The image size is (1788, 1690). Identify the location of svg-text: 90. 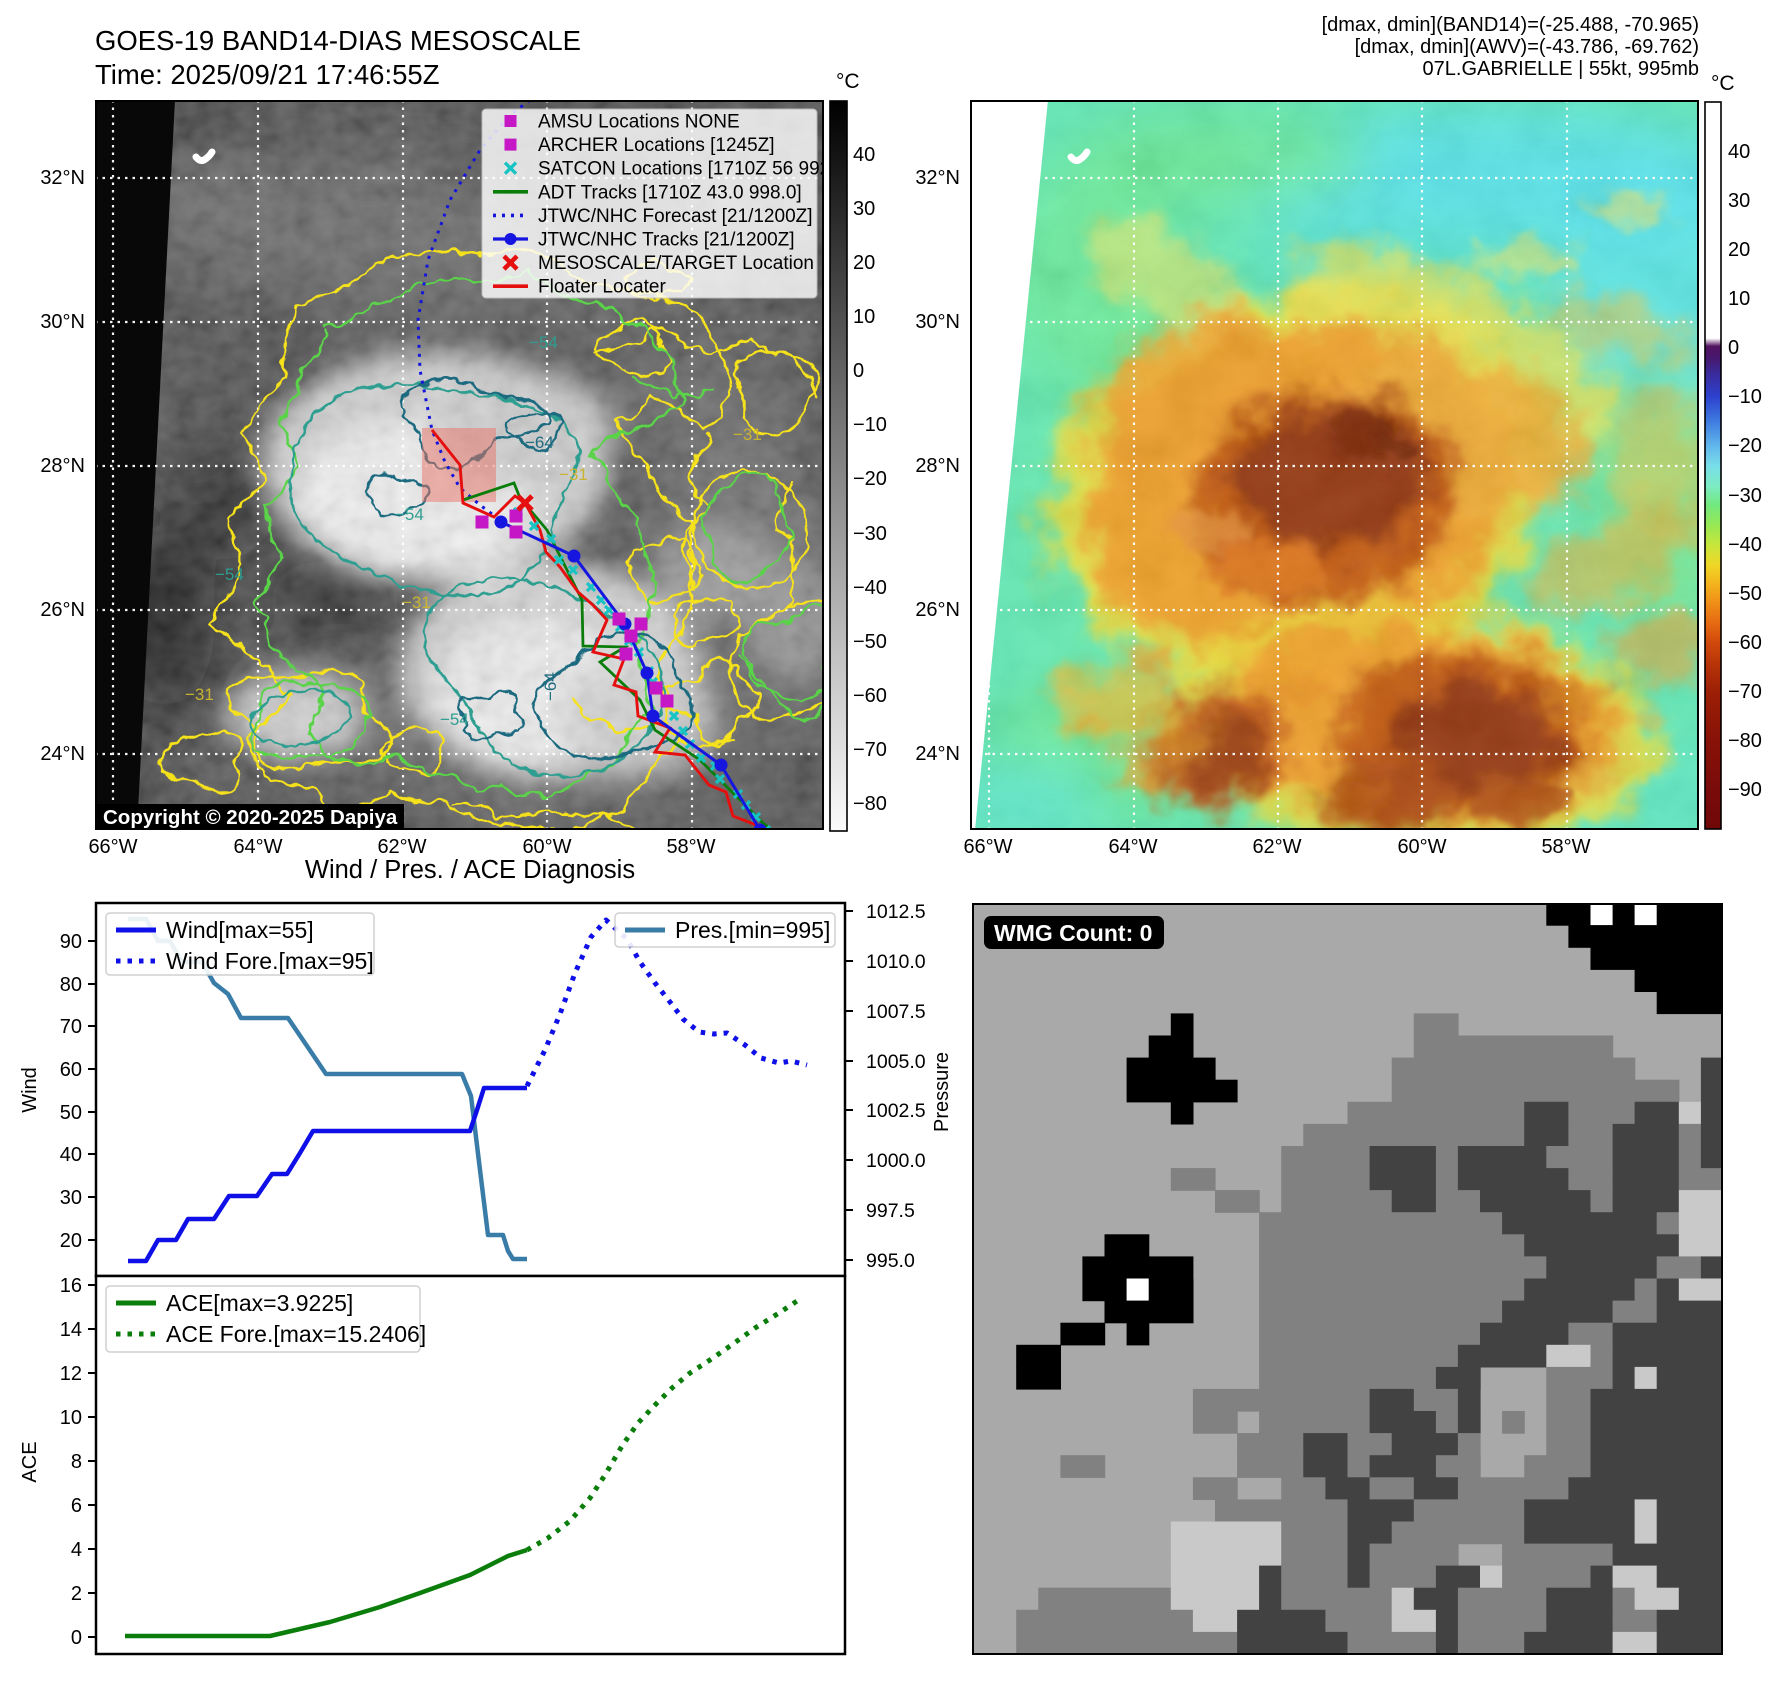
(71, 942).